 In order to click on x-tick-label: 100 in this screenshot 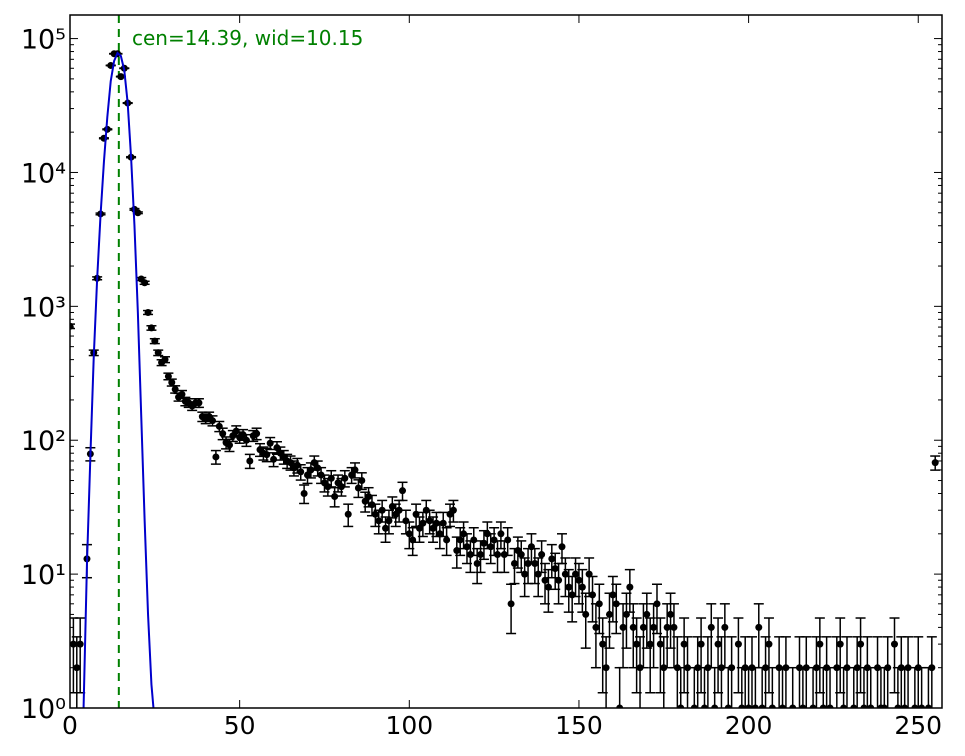, I will do `click(409, 725)`.